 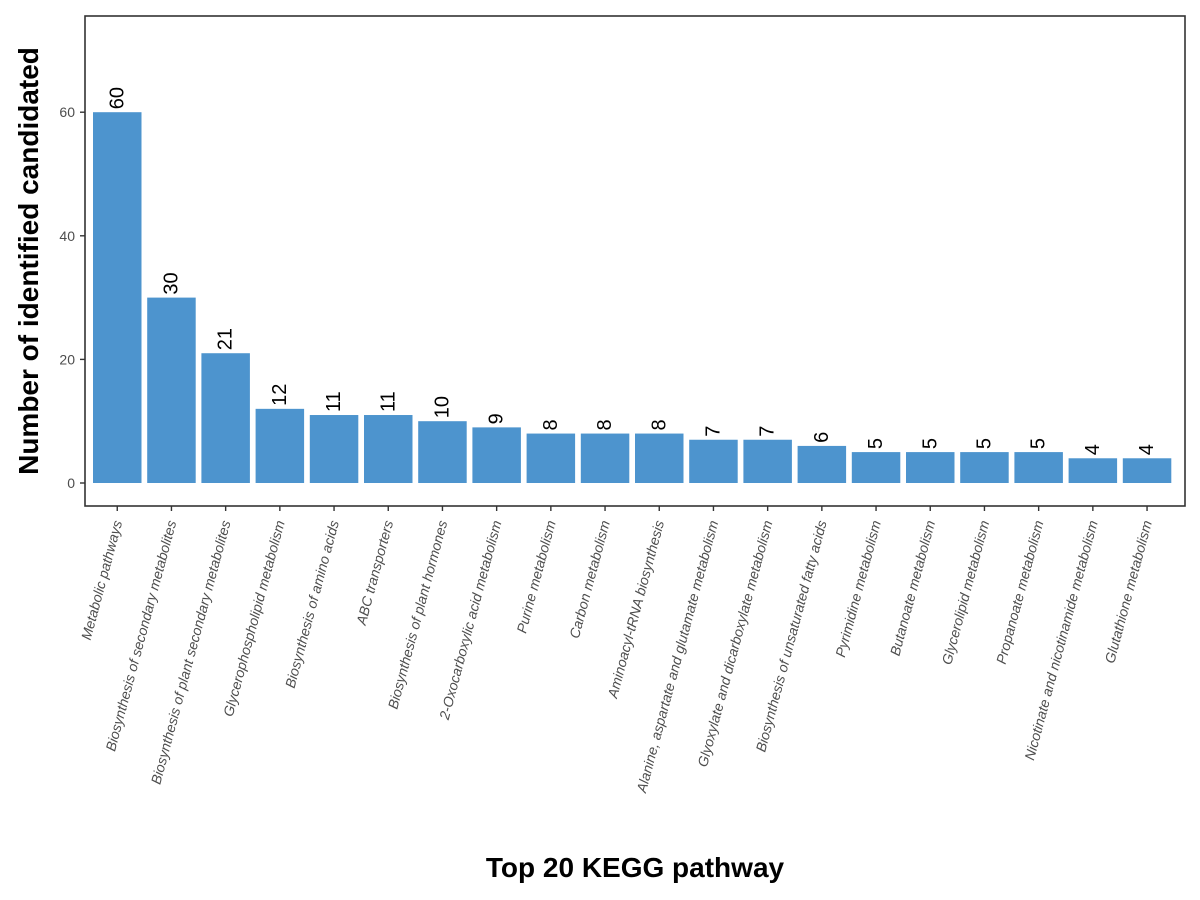 I want to click on bar-value-label: 12, so click(x=280, y=395).